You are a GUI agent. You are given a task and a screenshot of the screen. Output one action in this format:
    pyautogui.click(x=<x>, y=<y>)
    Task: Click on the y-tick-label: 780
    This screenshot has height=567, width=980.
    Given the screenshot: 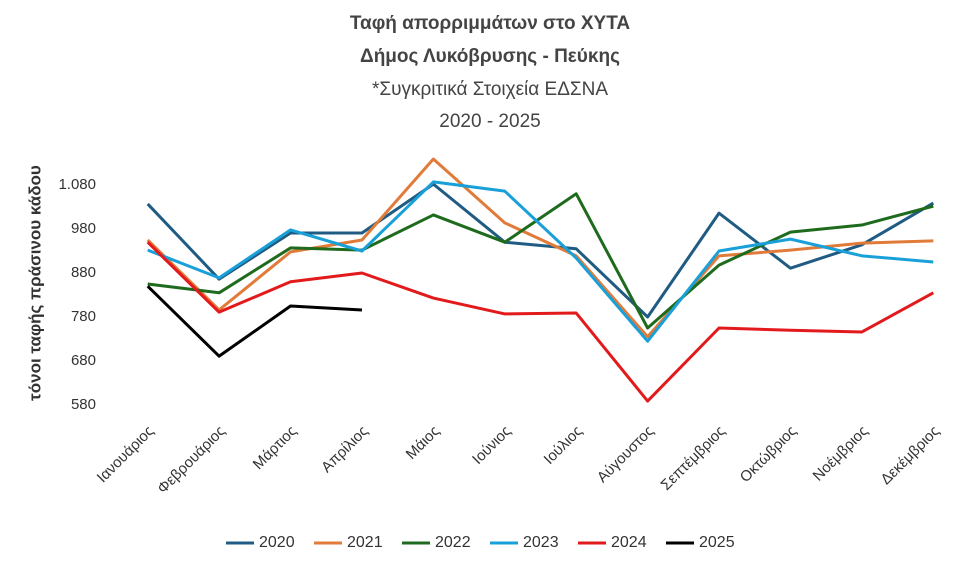 What is the action you would take?
    pyautogui.click(x=83, y=316)
    